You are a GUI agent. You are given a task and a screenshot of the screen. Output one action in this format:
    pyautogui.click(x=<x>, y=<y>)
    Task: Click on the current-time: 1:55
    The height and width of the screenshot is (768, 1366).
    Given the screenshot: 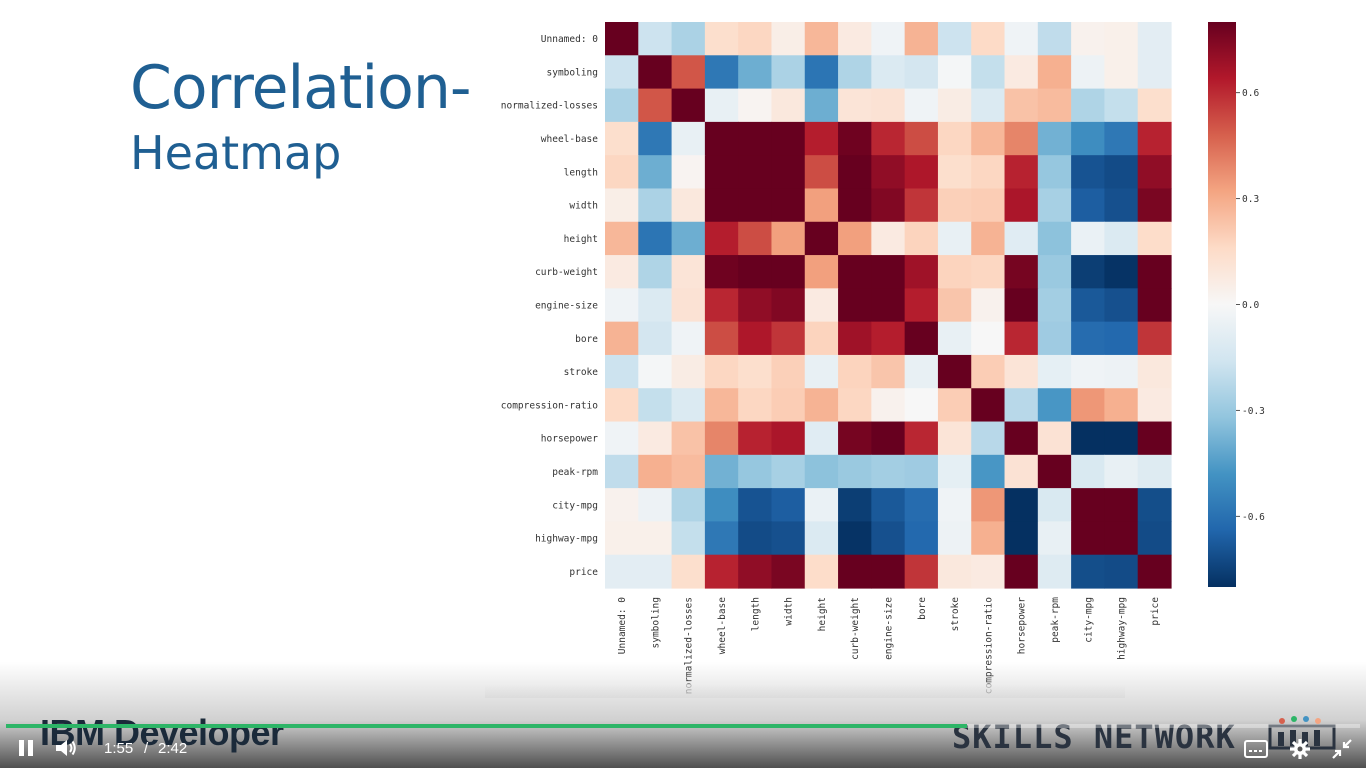 What is the action you would take?
    pyautogui.click(x=119, y=748)
    